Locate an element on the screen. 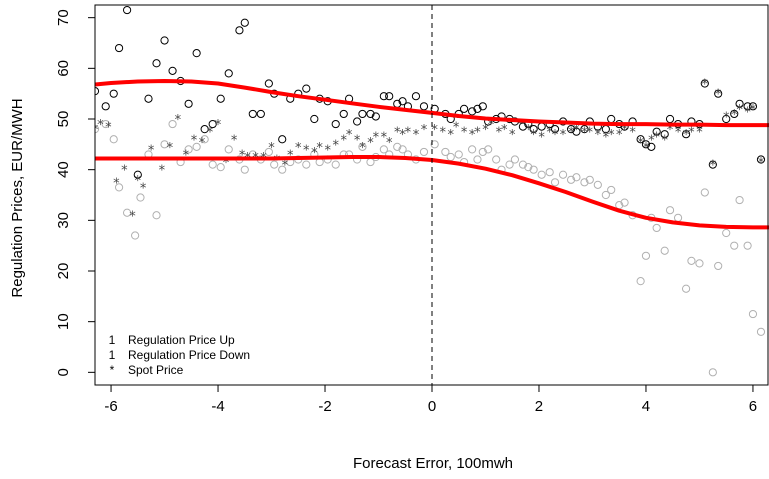  legend-label: Spot Price is located at coordinates (156, 370).